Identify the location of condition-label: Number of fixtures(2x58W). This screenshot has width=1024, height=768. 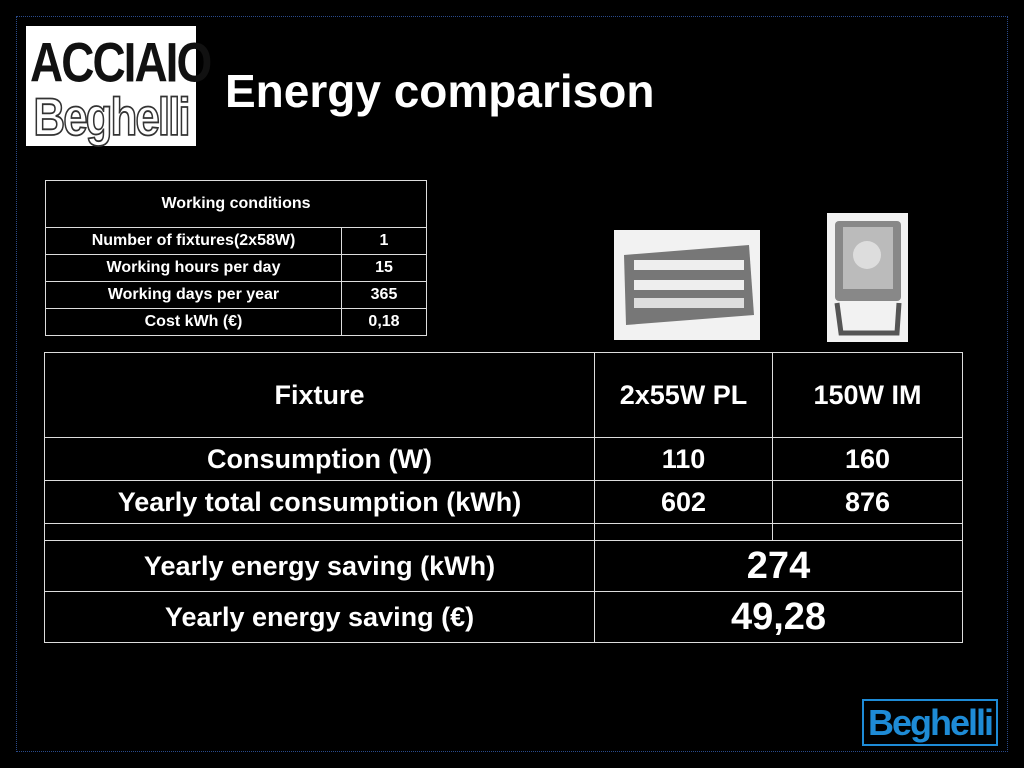
(193, 241).